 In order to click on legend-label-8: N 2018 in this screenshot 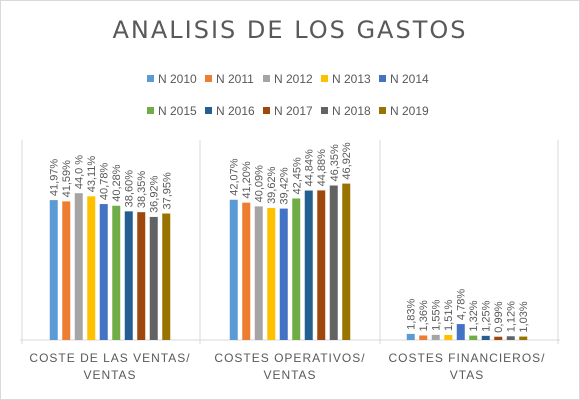, I will do `click(351, 111)`.